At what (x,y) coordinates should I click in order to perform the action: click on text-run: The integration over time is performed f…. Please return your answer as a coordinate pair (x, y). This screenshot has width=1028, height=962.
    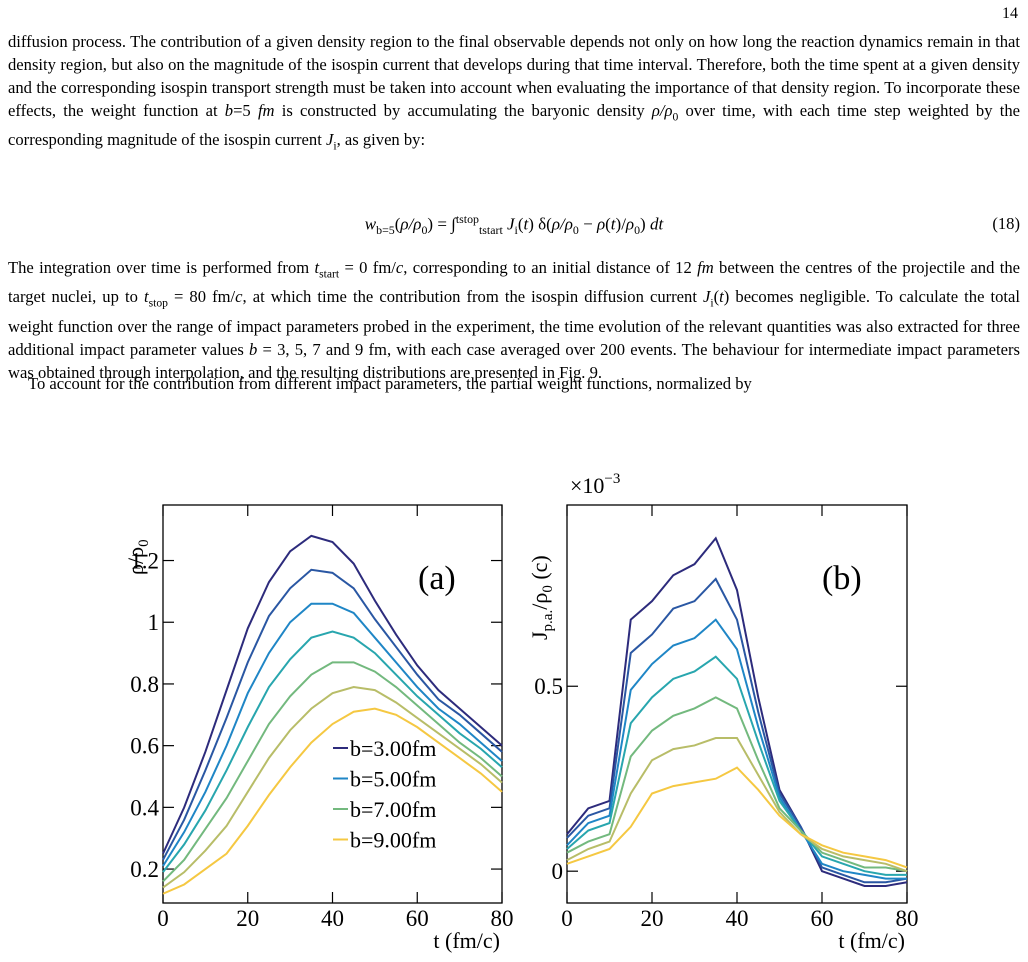
    Looking at the image, I should click on (161, 267).